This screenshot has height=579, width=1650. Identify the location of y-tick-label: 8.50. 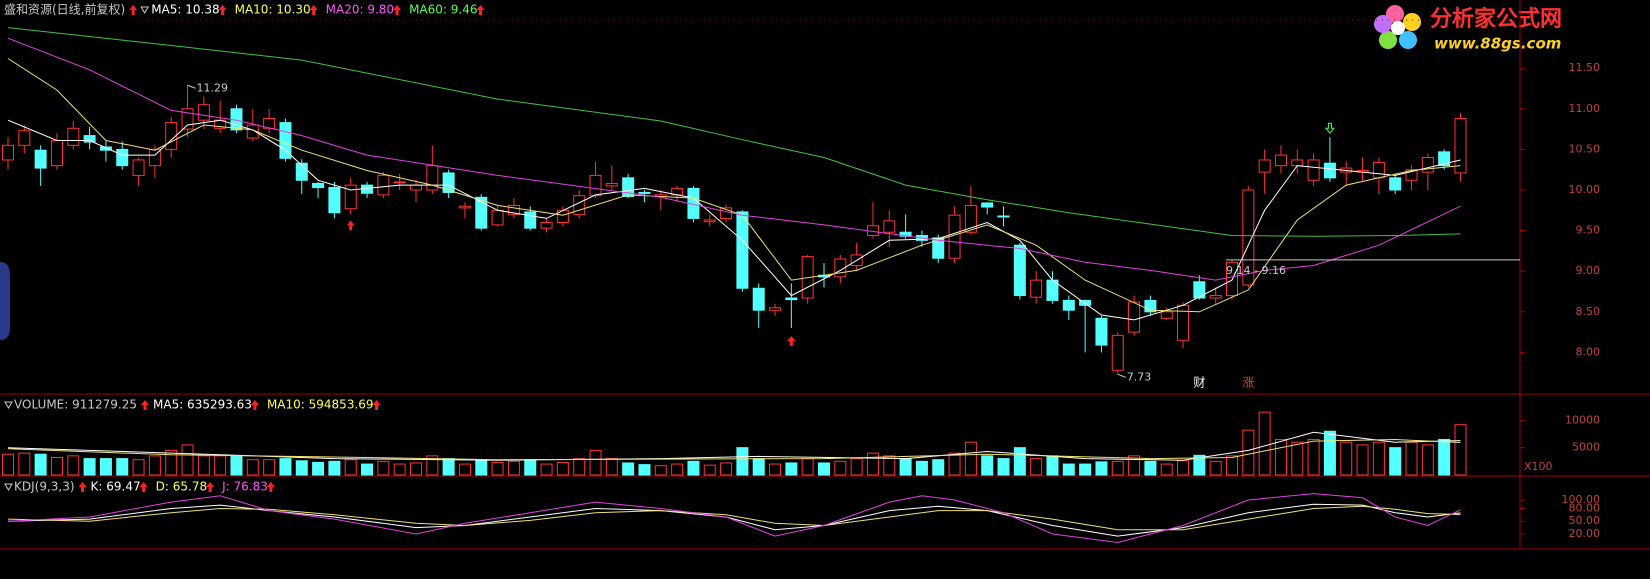
(1588, 311).